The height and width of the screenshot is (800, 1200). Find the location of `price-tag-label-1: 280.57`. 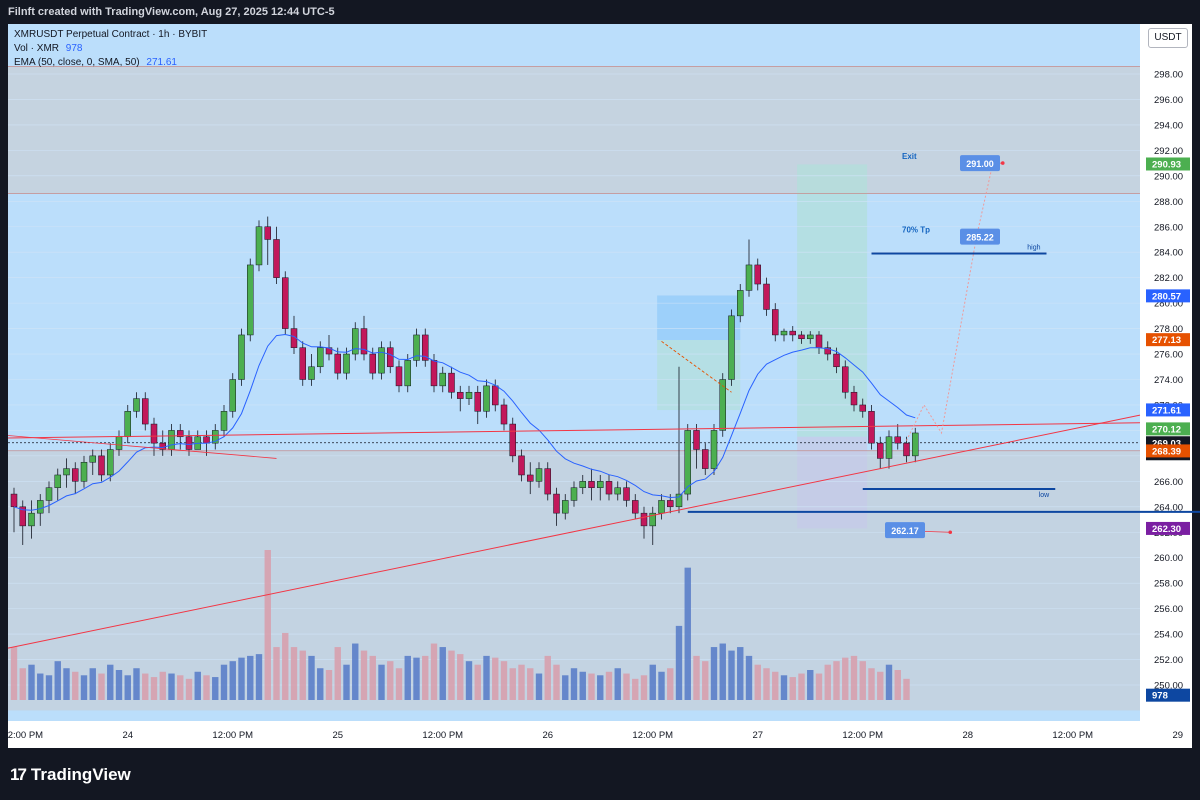

price-tag-label-1: 280.57 is located at coordinates (1166, 296).